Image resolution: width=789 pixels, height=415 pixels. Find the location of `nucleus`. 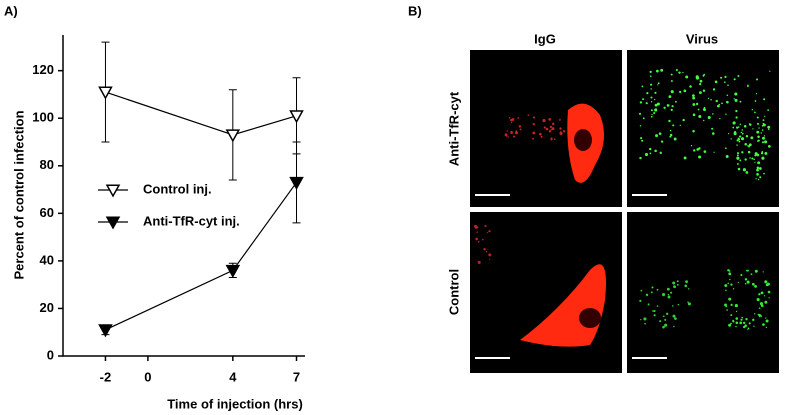

nucleus is located at coordinates (590, 318).